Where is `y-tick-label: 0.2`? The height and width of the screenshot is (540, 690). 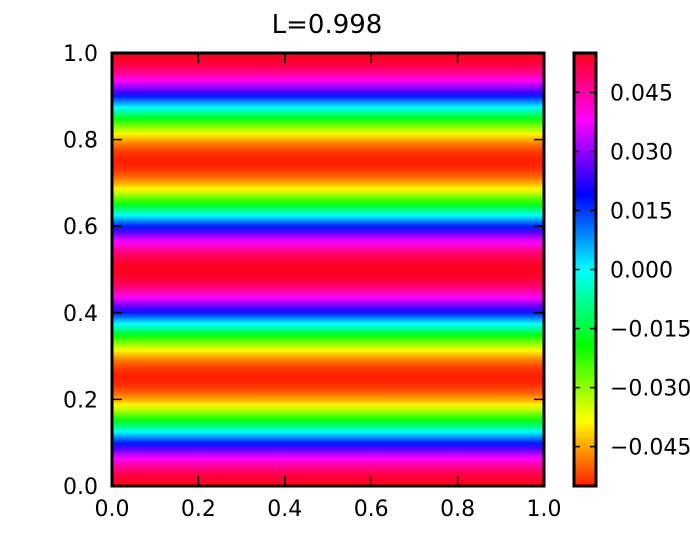 y-tick-label: 0.2 is located at coordinates (80, 400).